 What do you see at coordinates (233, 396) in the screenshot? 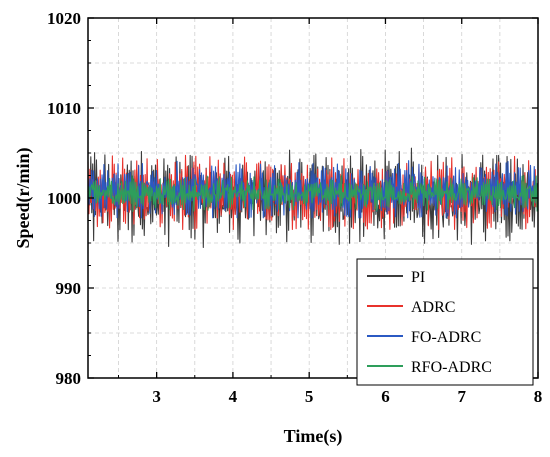
I see `x-tick-label: 4` at bounding box center [233, 396].